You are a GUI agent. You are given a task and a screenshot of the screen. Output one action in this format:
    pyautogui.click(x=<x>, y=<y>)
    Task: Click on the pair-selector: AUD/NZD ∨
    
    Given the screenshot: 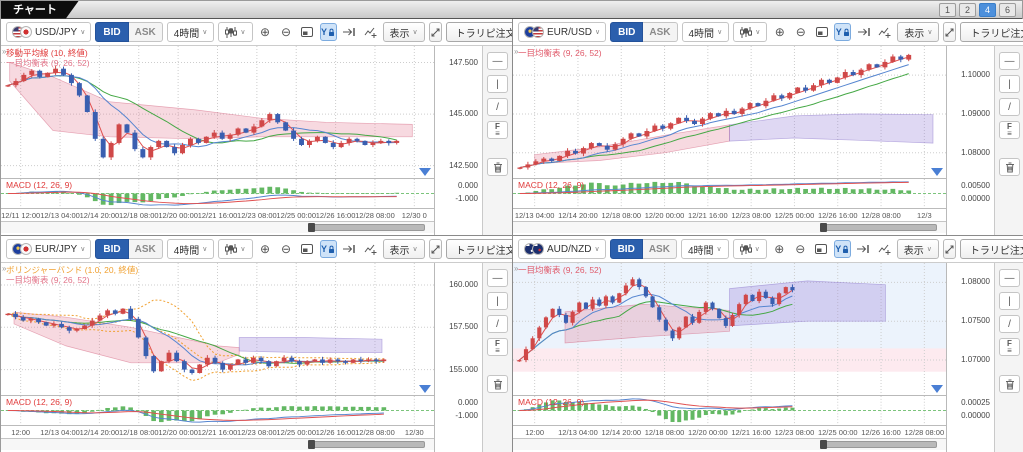 What is the action you would take?
    pyautogui.click(x=562, y=249)
    